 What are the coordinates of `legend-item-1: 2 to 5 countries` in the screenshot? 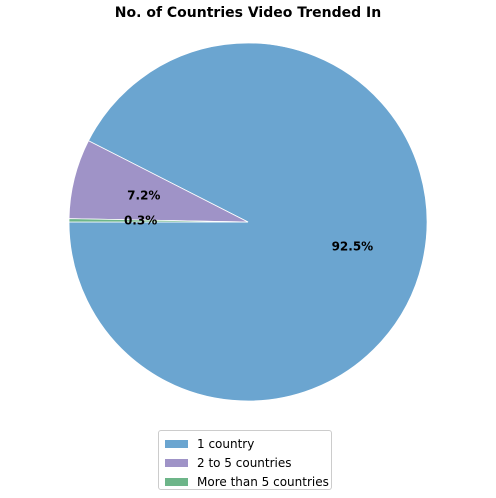 It's located at (248, 462).